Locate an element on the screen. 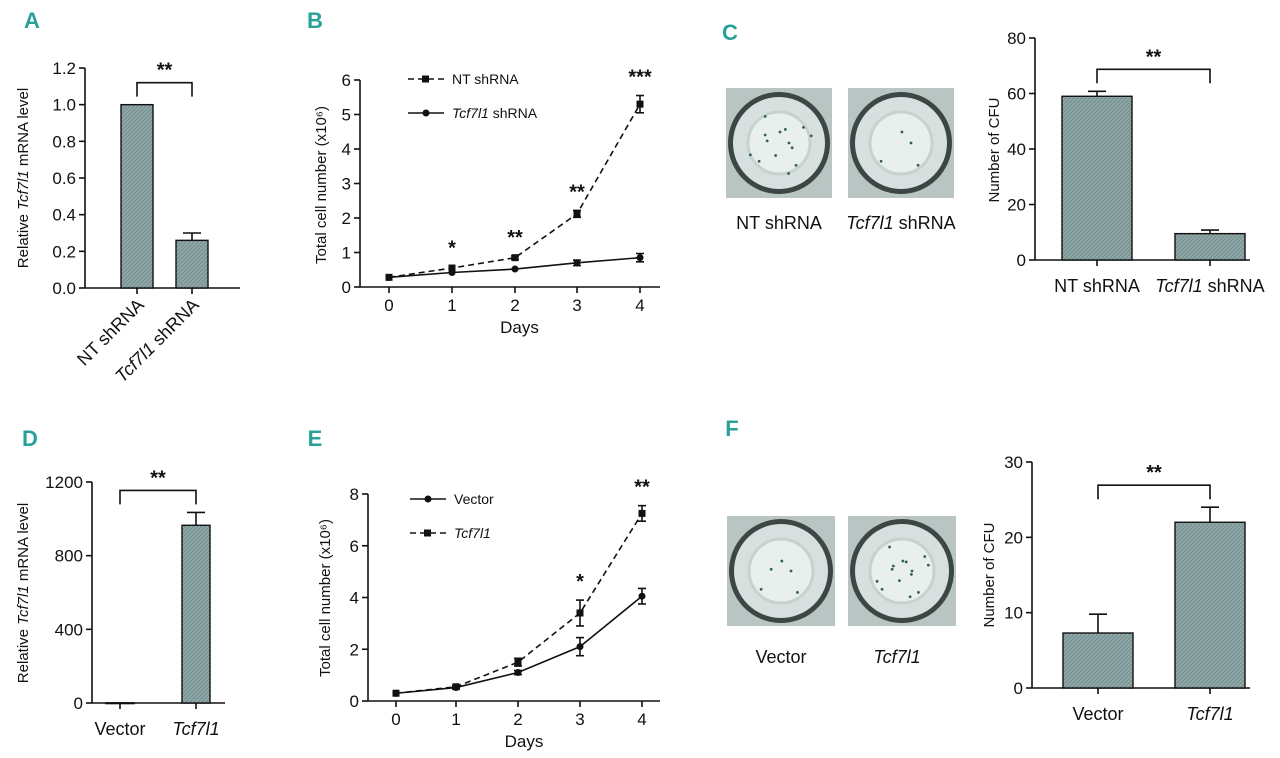 The image size is (1280, 758). legend-label-text: NT shRNA is located at coordinates (485, 79).